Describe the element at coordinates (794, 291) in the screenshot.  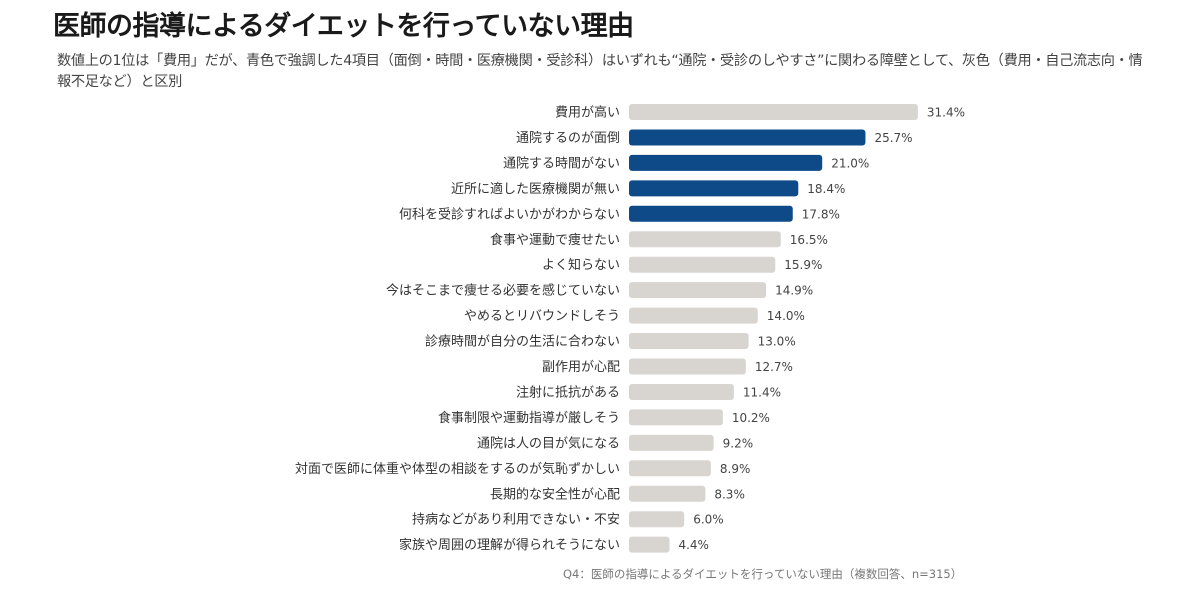
I see `value-label: 14.9%` at that location.